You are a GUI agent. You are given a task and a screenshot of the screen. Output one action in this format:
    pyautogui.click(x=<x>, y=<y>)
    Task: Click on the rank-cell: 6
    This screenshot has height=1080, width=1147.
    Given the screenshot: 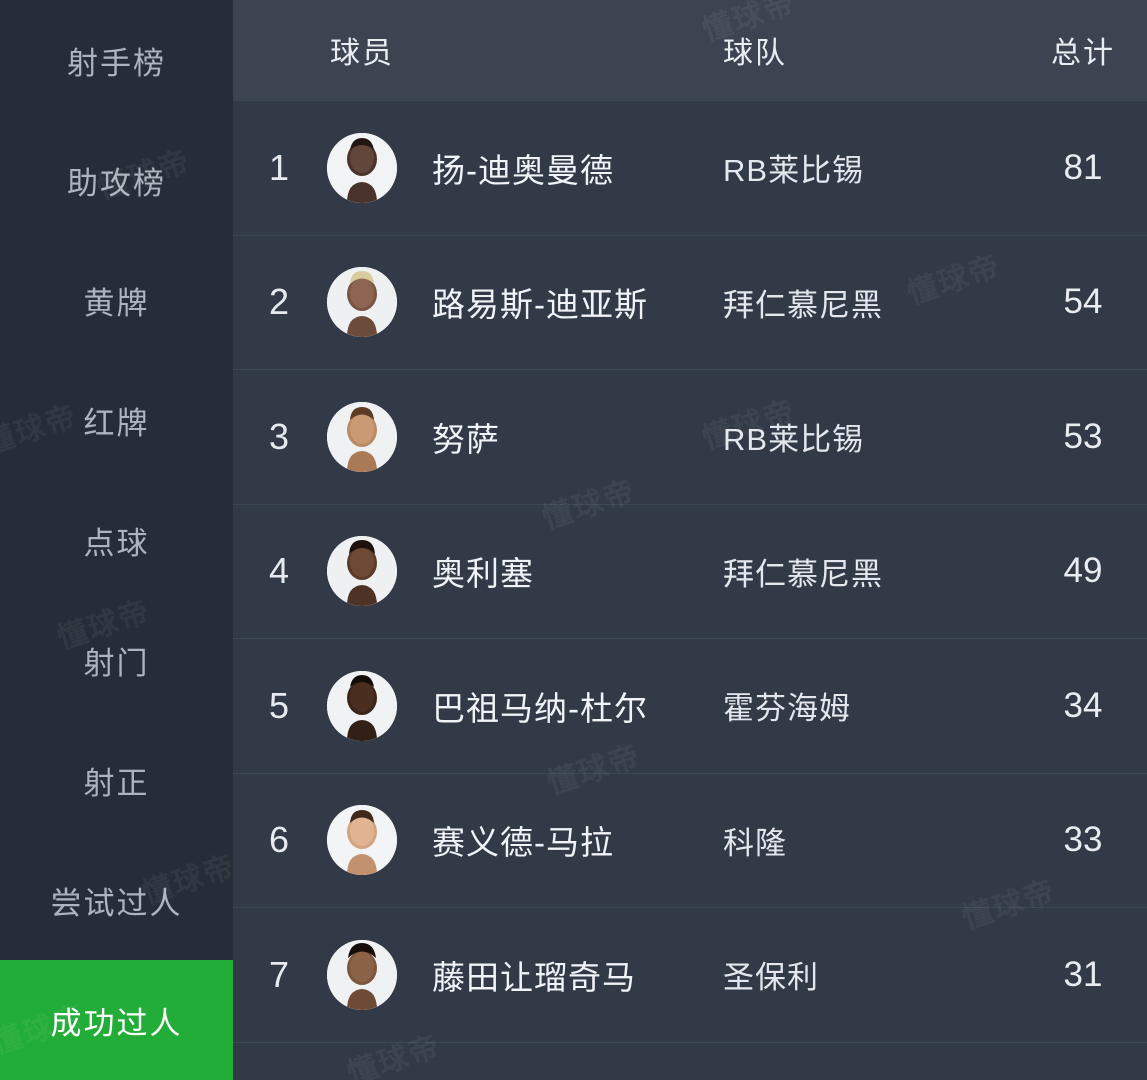 What is the action you would take?
    pyautogui.click(x=279, y=840)
    